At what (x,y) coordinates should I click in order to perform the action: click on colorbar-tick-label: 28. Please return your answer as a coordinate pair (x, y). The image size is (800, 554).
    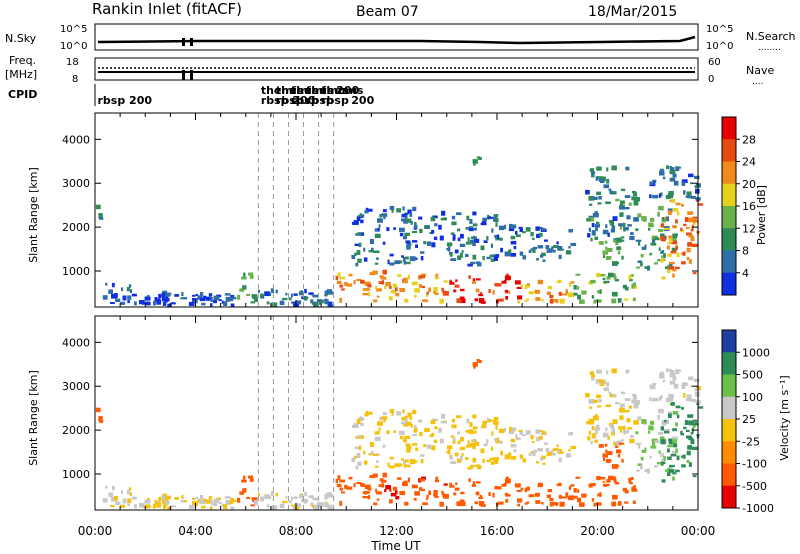
    Looking at the image, I should click on (749, 139).